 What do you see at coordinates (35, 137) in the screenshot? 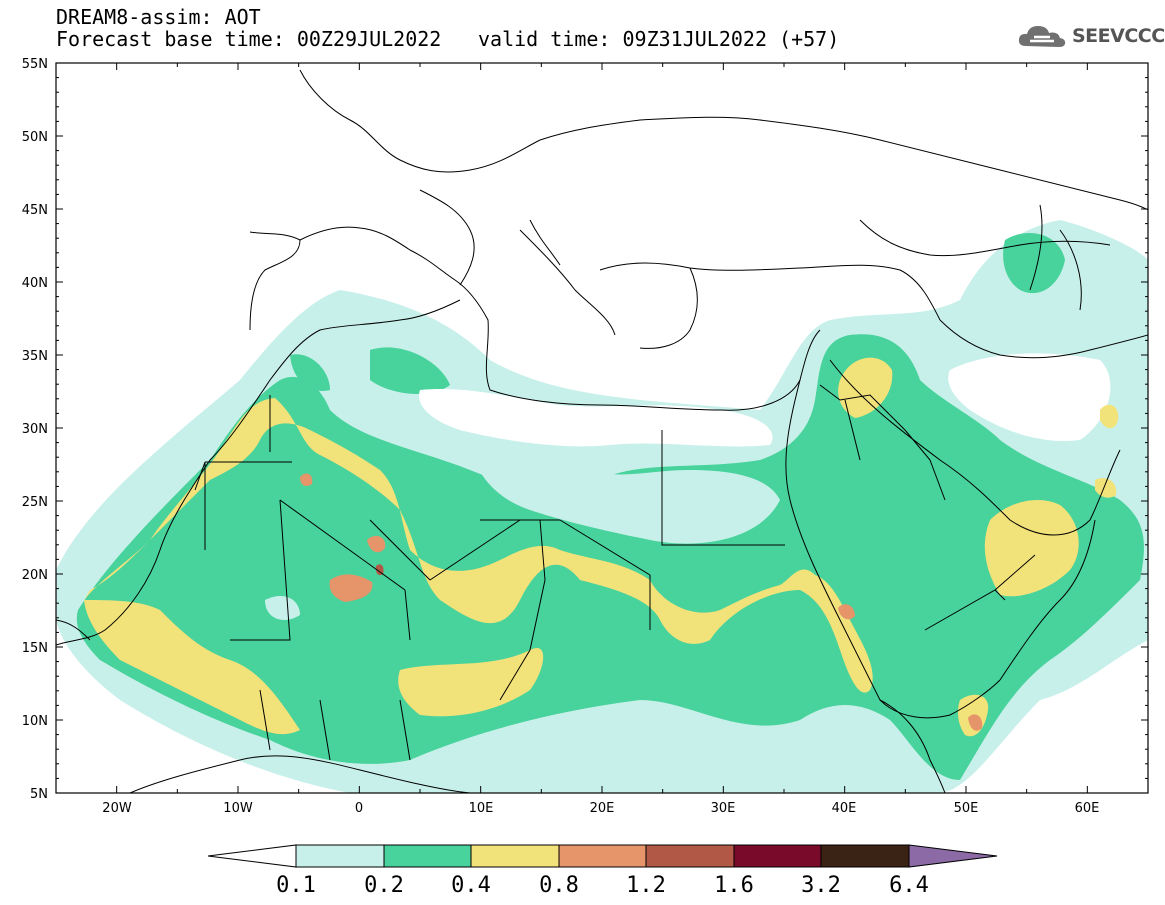
I see `lat-tick-label: 50N` at bounding box center [35, 137].